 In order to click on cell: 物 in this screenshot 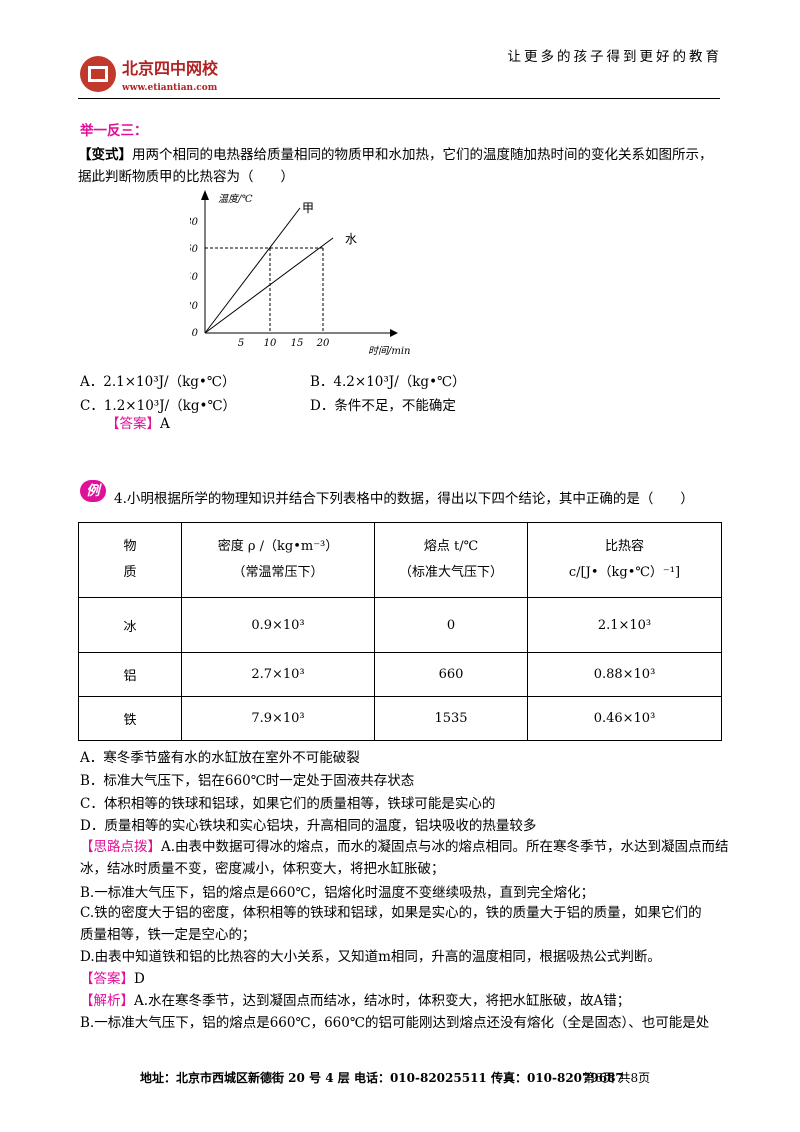, I will do `click(130, 546)`.